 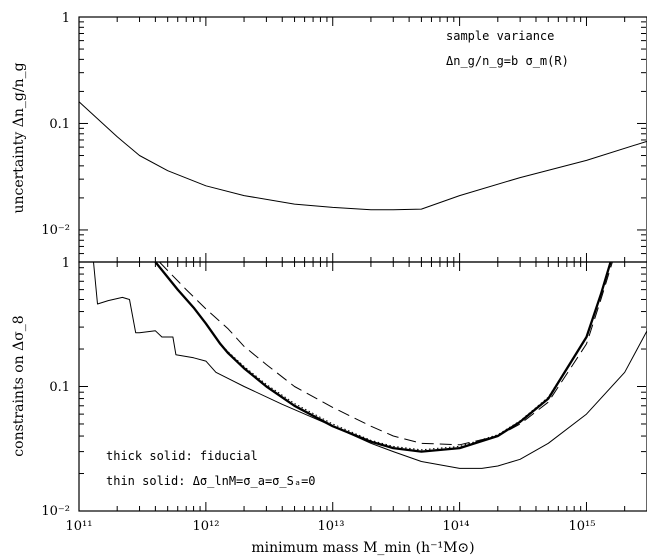 What do you see at coordinates (55, 230) in the screenshot?
I see `top-ytick-label-3: 10⁻²` at bounding box center [55, 230].